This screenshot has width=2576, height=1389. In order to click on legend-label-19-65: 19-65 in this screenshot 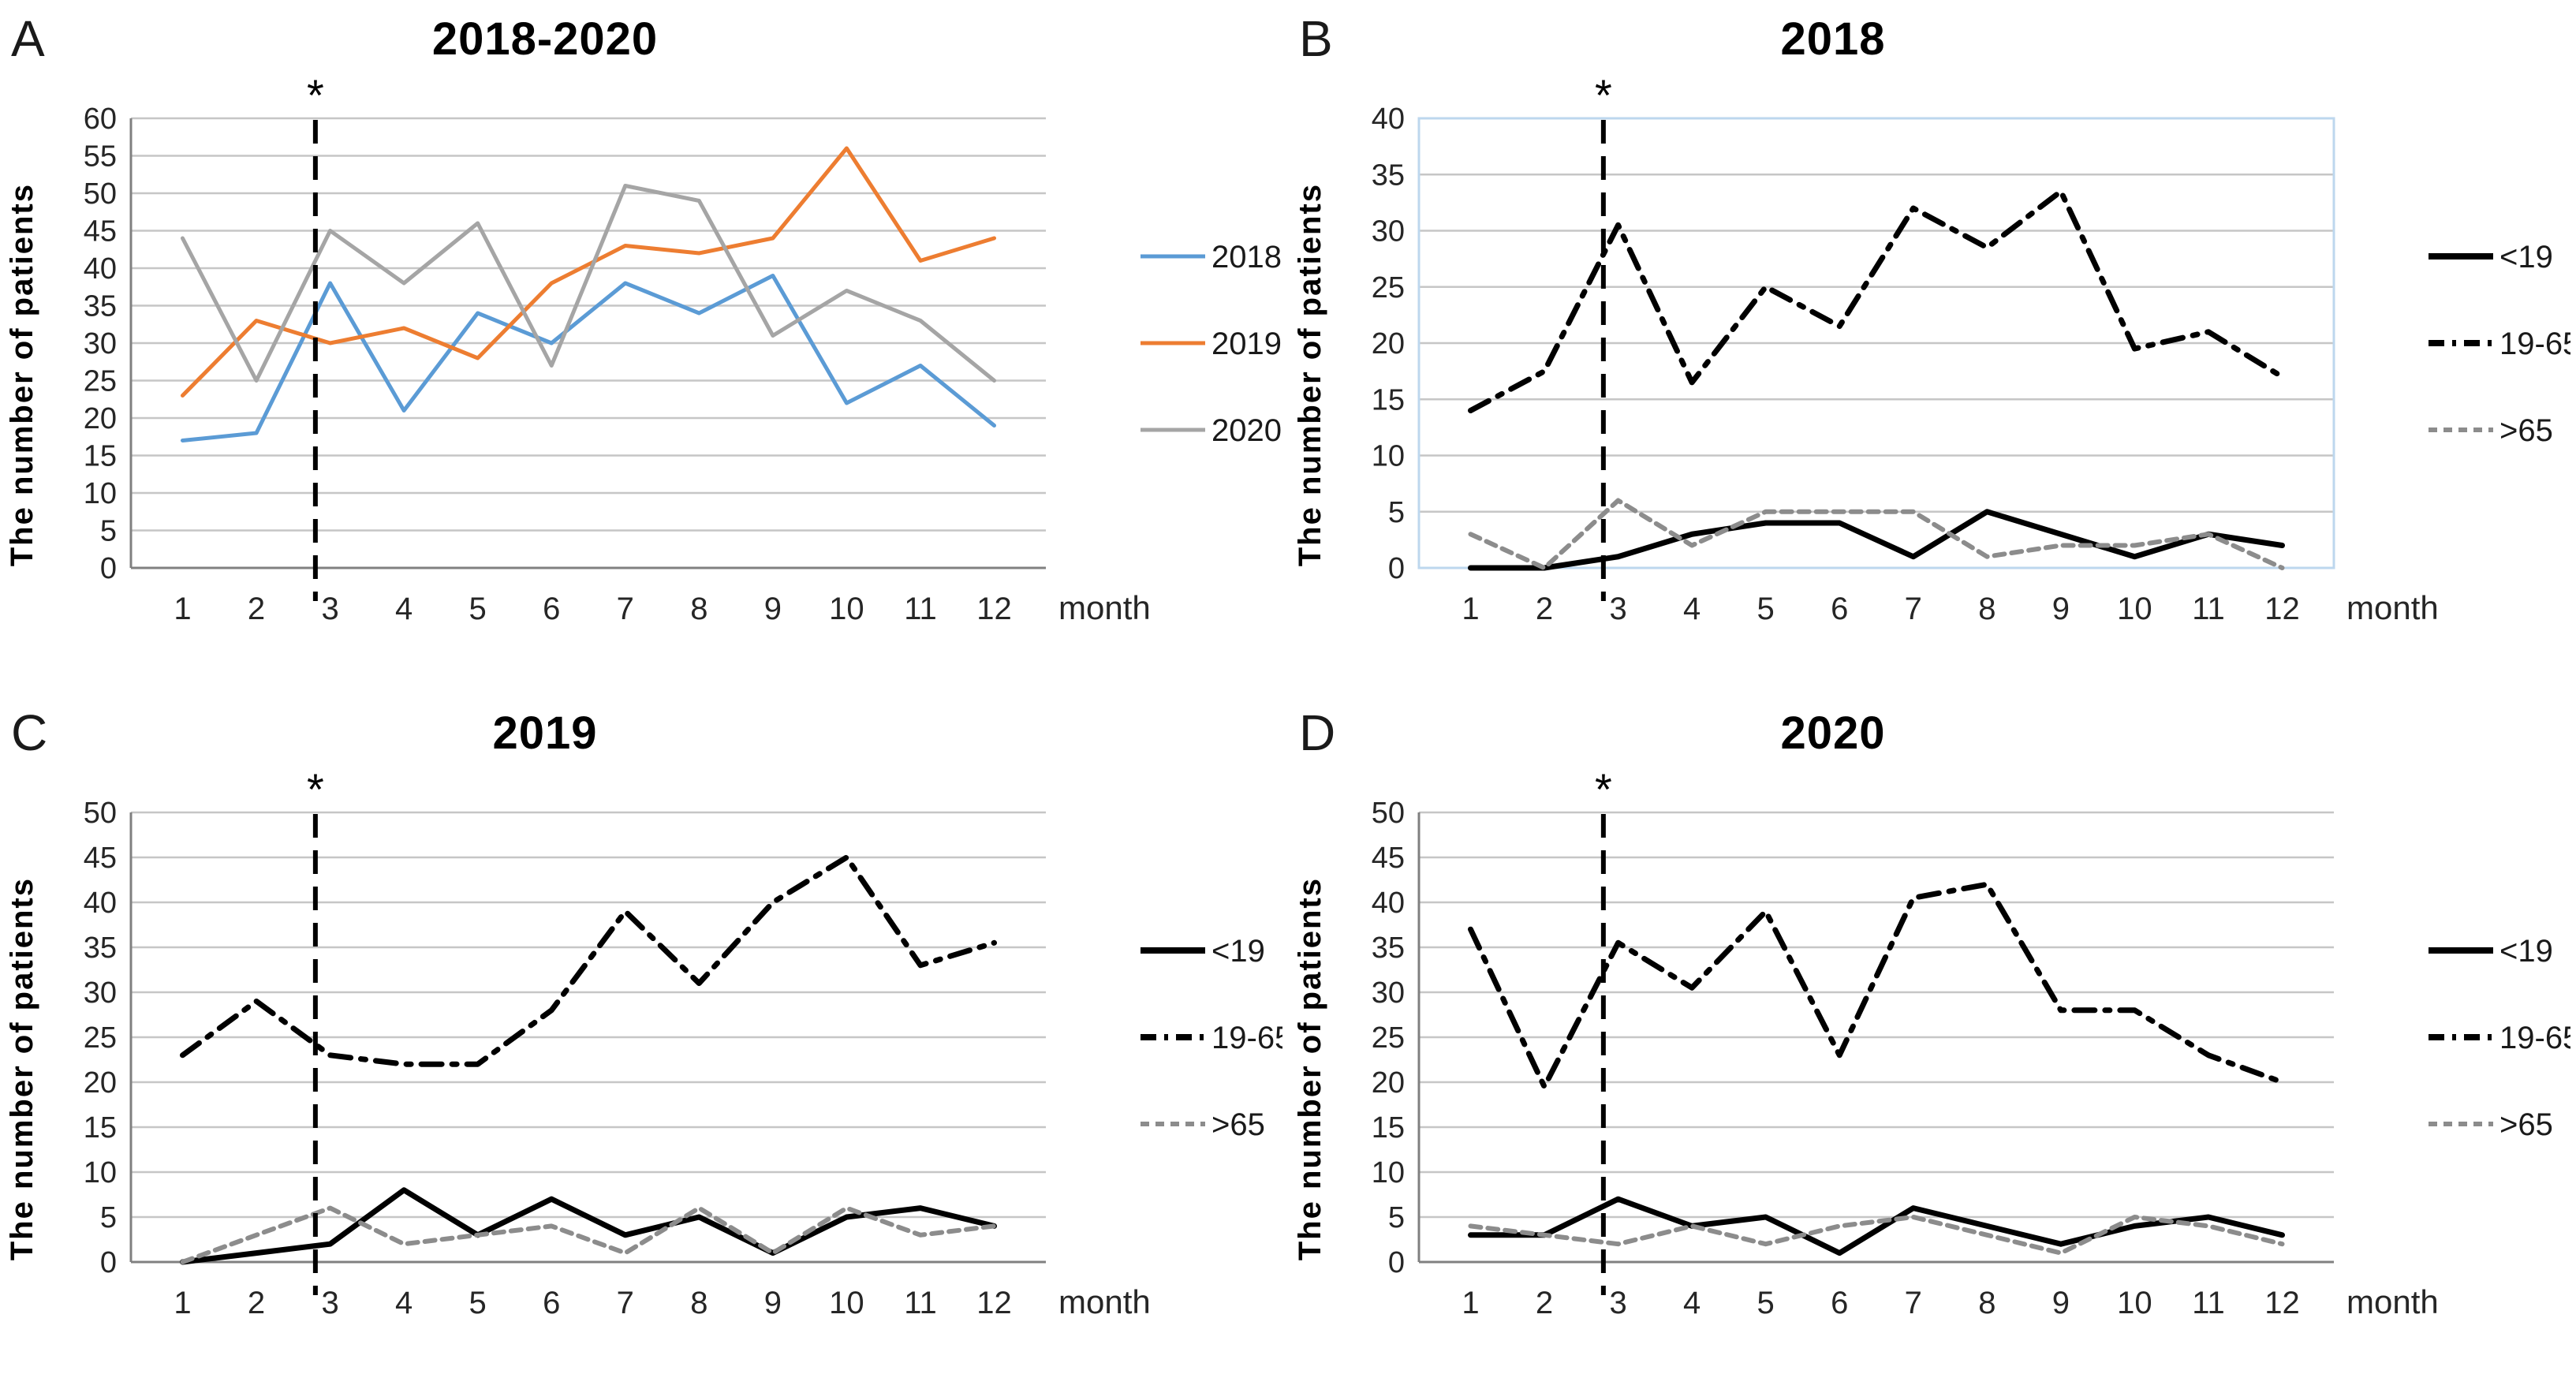, I will do `click(1246, 1038)`.